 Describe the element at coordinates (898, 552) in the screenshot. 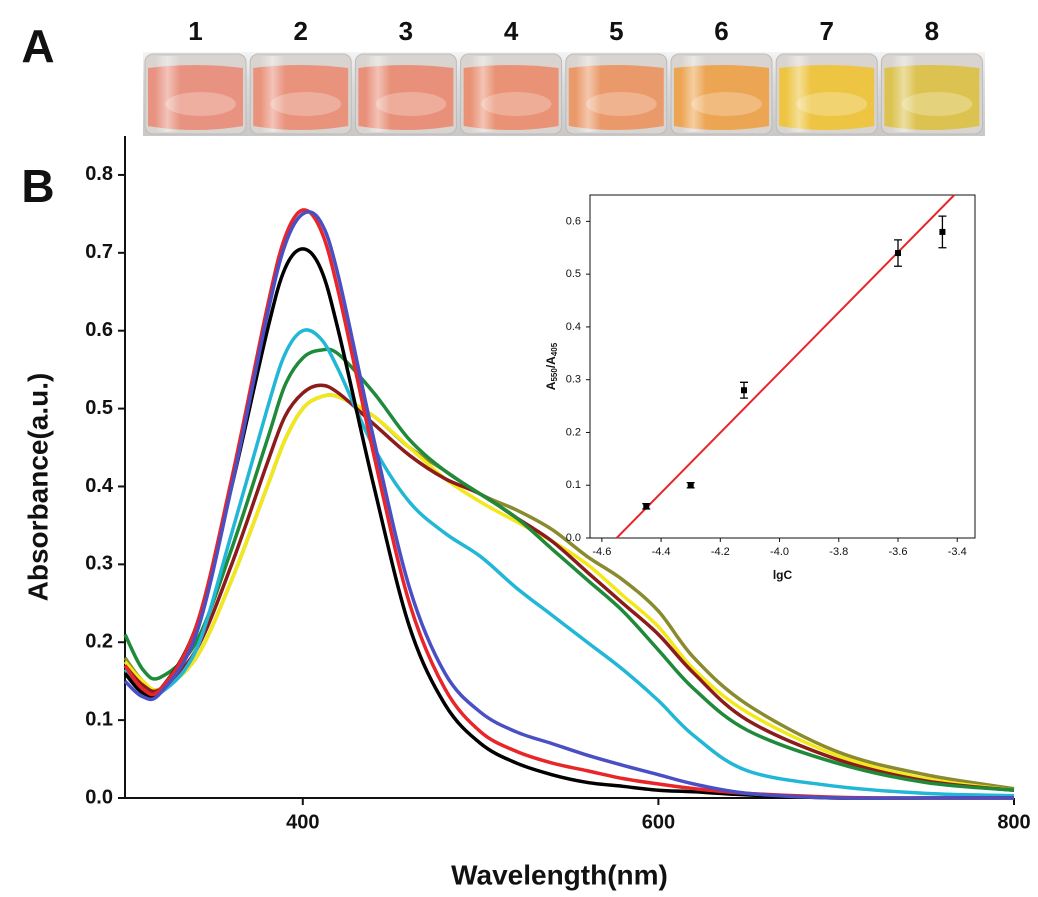

I see `x-tick-label: -3.6` at that location.